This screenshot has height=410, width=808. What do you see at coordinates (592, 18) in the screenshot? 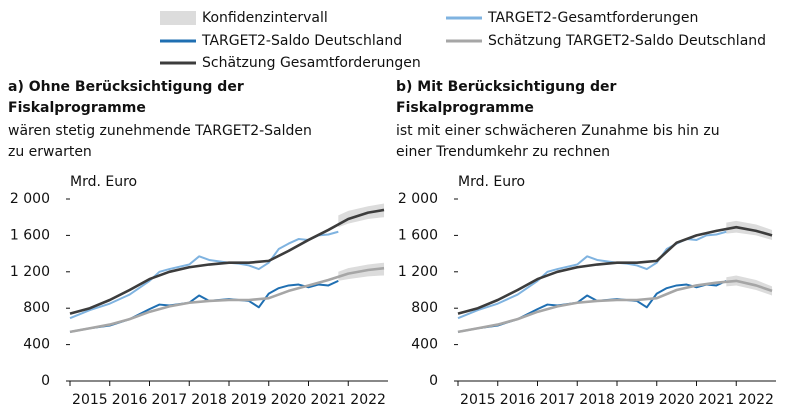
I see `legend-label: TARGET2-Gesamtforderungen` at bounding box center [592, 18].